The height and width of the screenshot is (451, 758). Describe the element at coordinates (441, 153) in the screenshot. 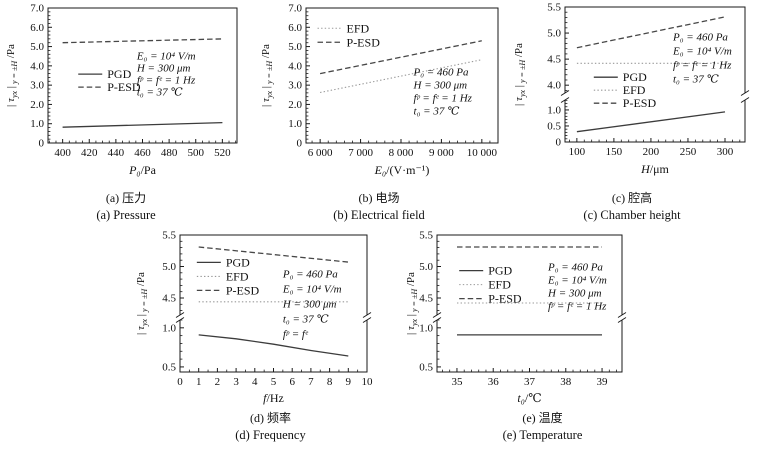

I see `x-tick-label: 9 000` at that location.